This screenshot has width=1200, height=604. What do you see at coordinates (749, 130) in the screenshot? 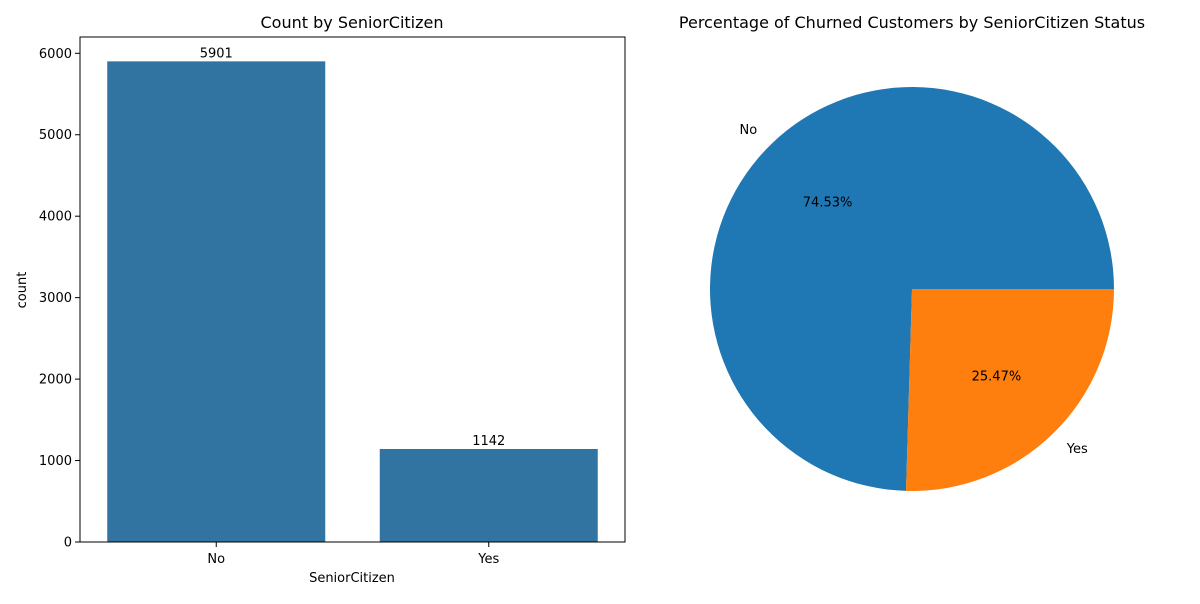
I see `pie-category-label: No` at bounding box center [749, 130].